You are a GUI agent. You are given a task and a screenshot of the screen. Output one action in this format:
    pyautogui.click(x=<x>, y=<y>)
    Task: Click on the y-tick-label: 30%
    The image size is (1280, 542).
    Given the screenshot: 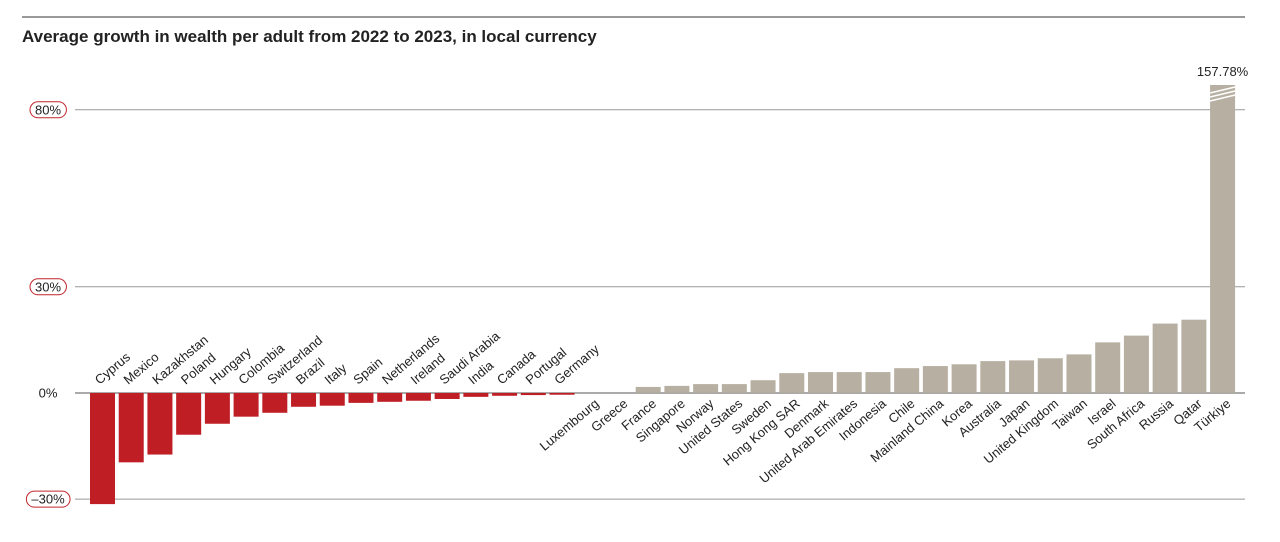 What is the action you would take?
    pyautogui.click(x=48, y=286)
    